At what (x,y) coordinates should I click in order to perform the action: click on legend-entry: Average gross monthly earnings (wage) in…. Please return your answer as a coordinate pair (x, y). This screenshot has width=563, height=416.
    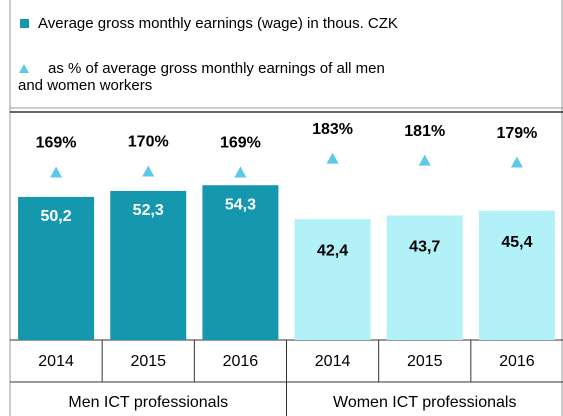
    Looking at the image, I should click on (218, 23).